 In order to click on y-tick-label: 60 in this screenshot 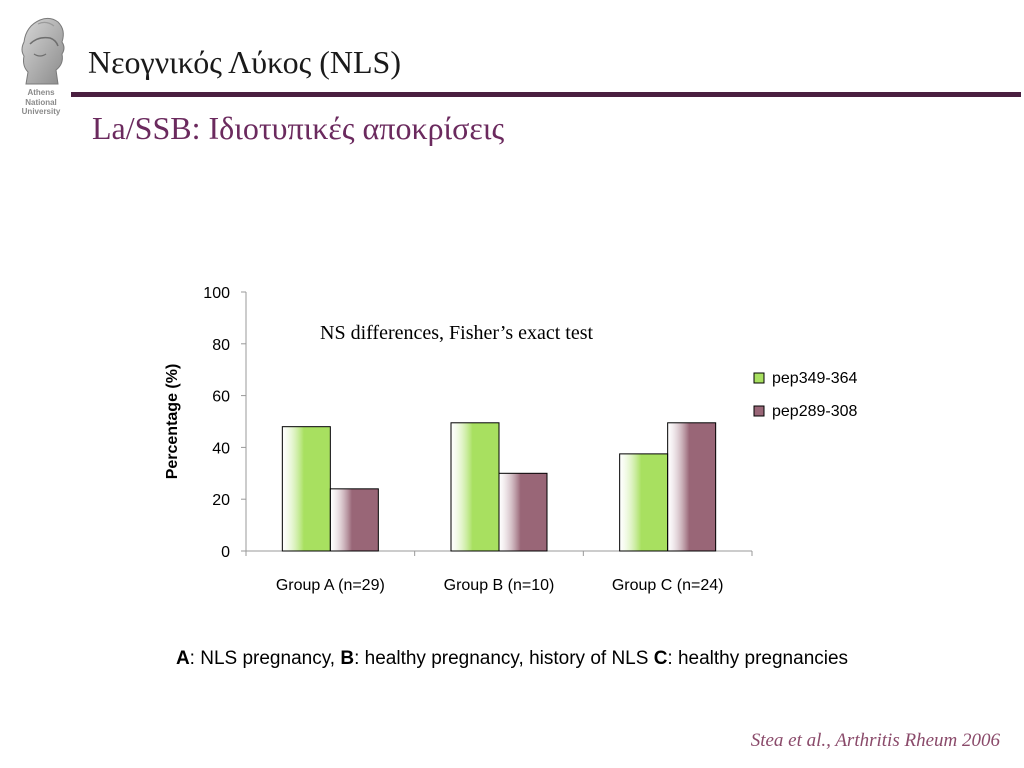, I will do `click(221, 397)`.